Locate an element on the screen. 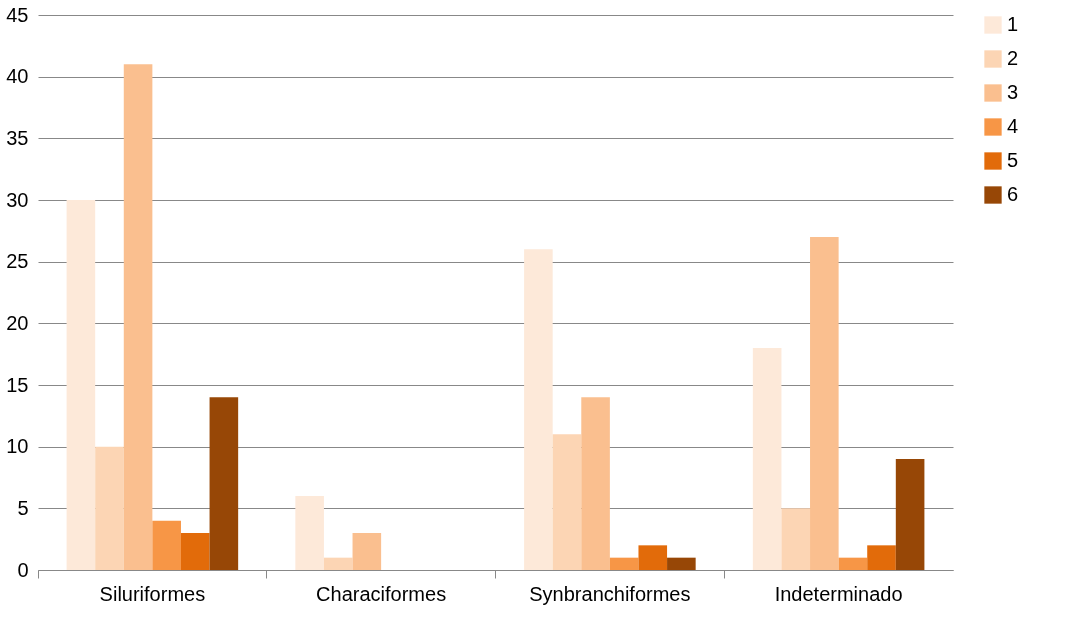  legend-label: 3 is located at coordinates (1013, 92).